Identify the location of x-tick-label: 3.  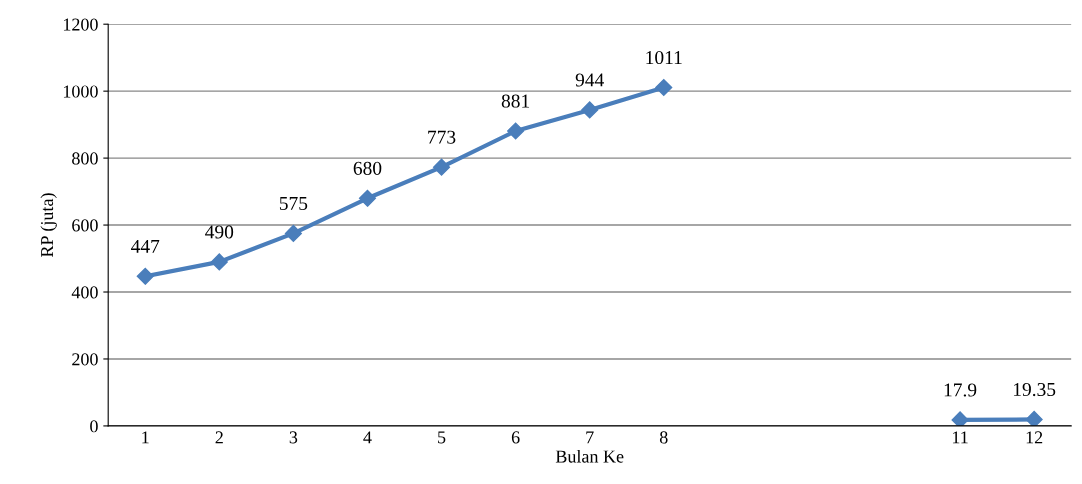
(293, 437).